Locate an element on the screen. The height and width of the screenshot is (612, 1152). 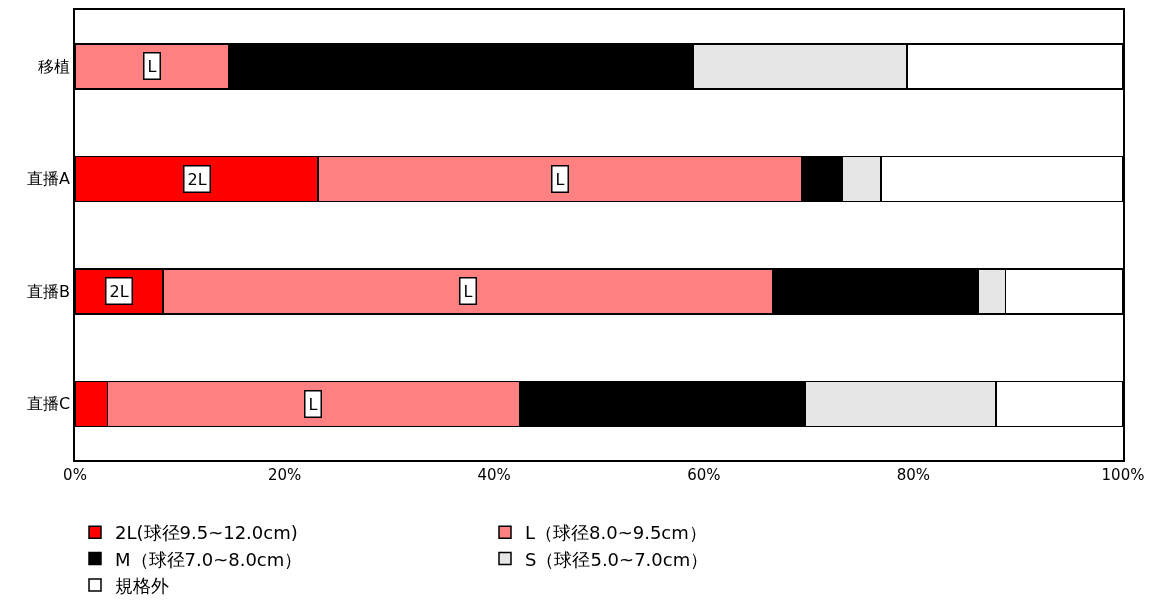
legend-label: 2L(球径9.5~12.0cm) is located at coordinates (206, 533).